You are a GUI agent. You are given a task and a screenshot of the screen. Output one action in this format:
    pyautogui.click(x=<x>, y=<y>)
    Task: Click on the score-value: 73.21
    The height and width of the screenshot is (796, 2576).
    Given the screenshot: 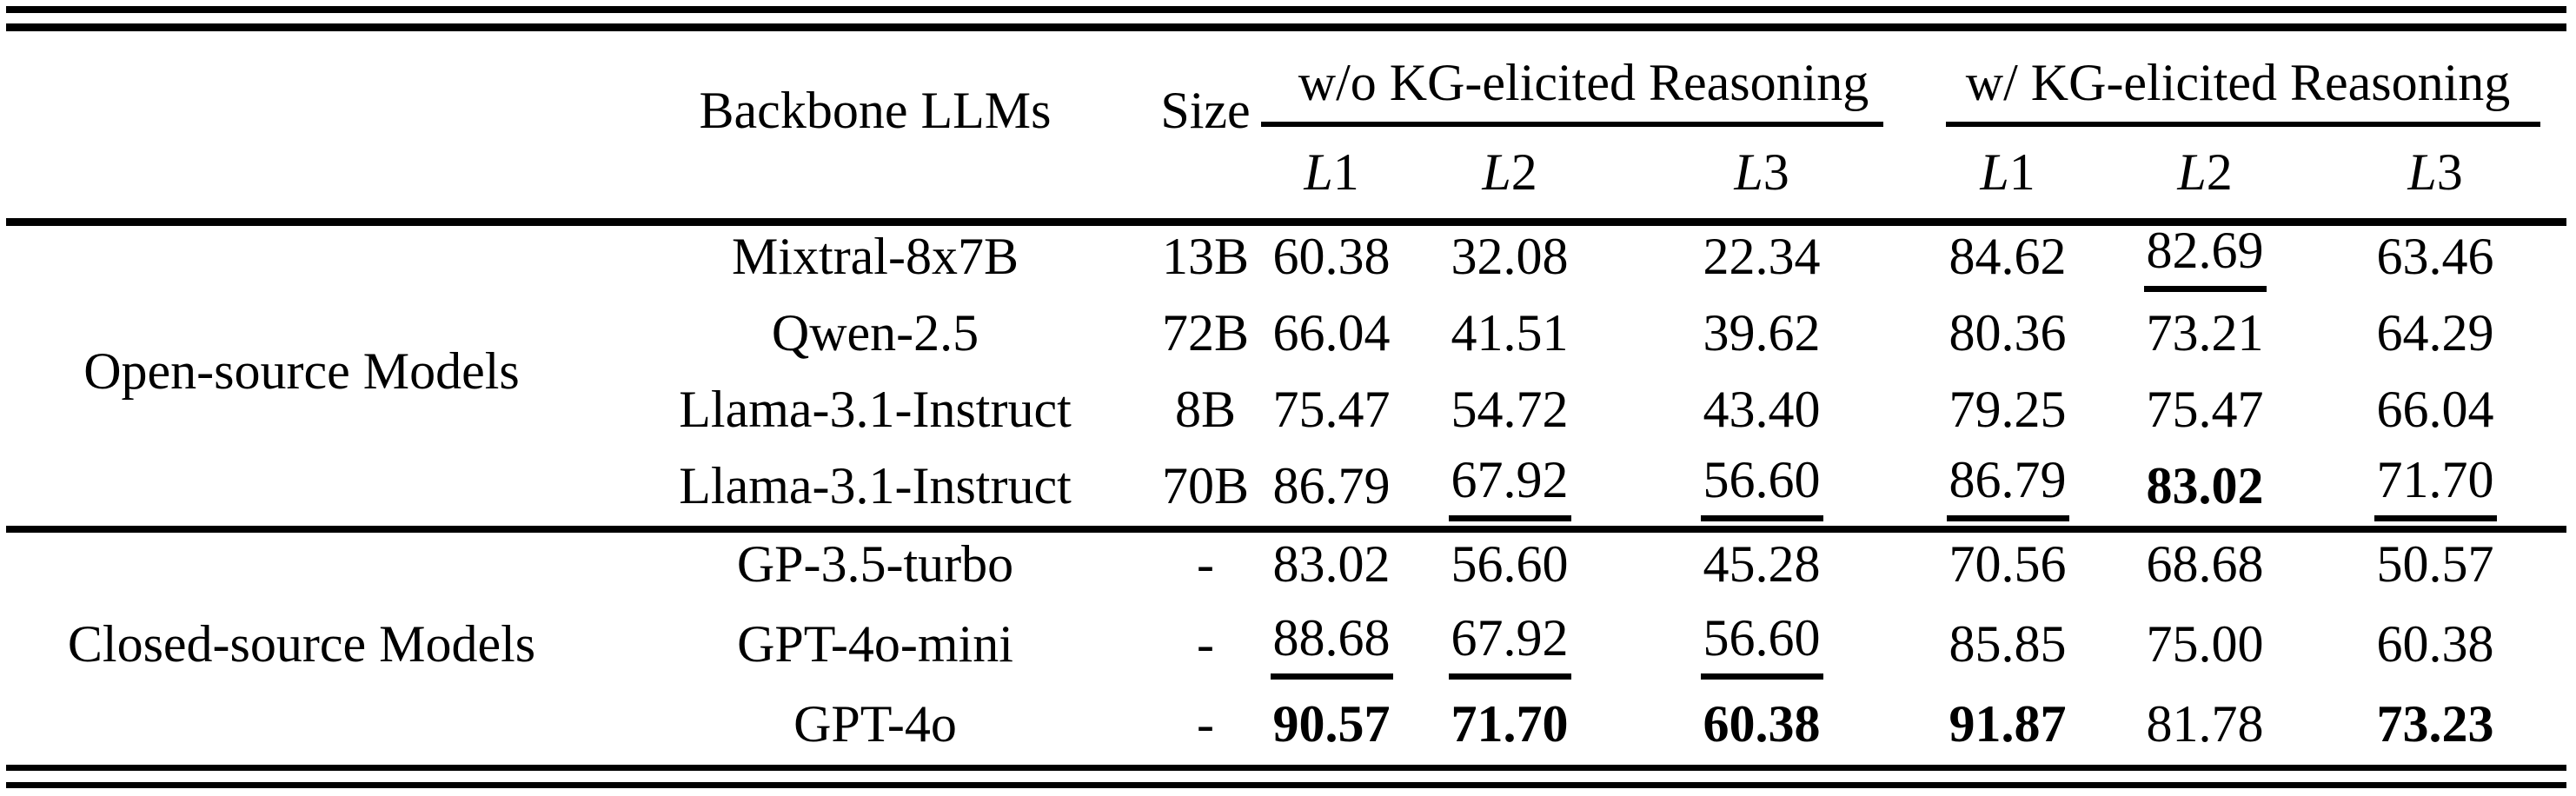 What is the action you would take?
    pyautogui.click(x=2205, y=332)
    